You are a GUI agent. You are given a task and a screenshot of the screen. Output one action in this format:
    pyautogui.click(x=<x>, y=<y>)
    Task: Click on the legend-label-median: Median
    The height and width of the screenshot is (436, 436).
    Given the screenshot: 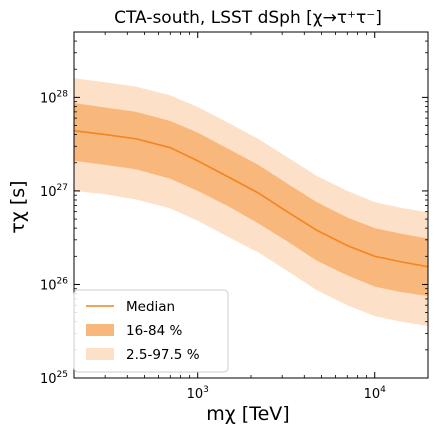 What is the action you would take?
    pyautogui.click(x=150, y=307)
    